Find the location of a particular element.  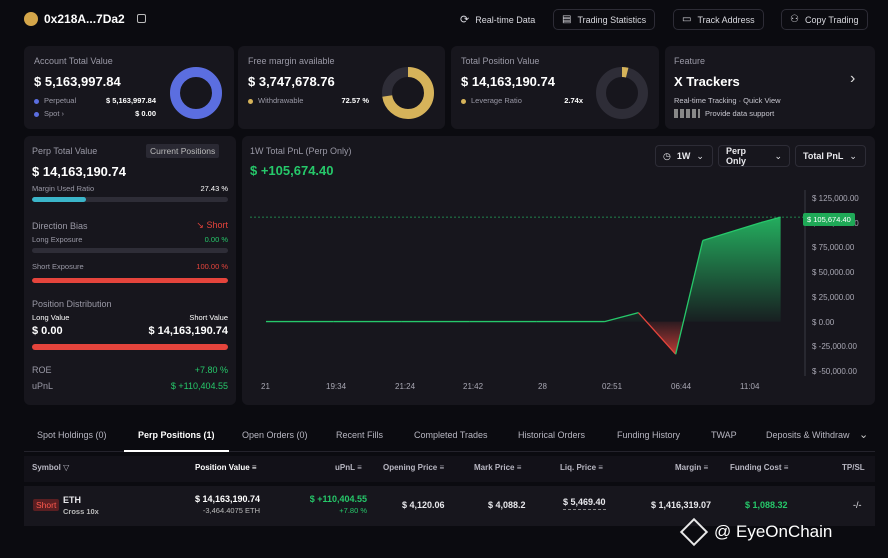

long-exposure-row: Long Exposure 0.00 % is located at coordinates (130, 239).